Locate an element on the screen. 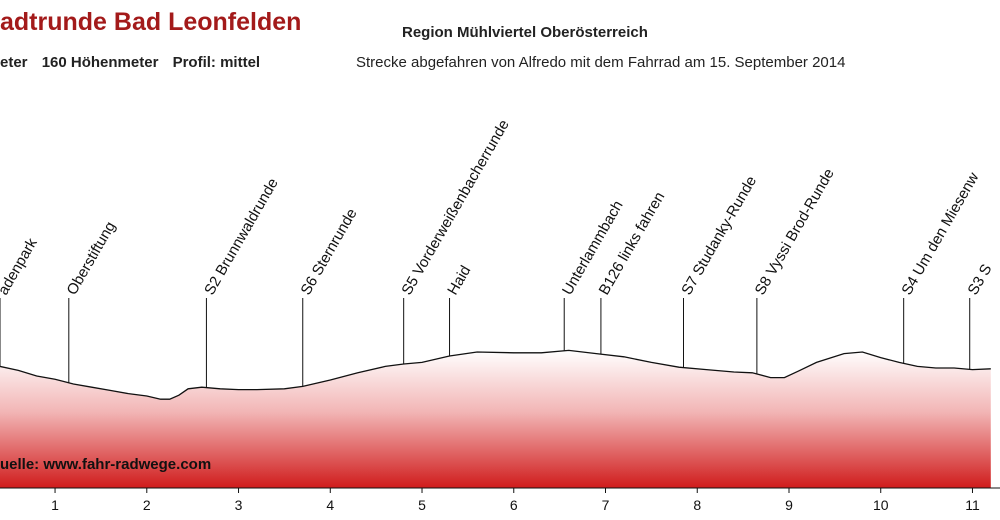 The height and width of the screenshot is (520, 1000). tour-stats: eter 160 Höhenmeter Profil: mittel is located at coordinates (135, 62).